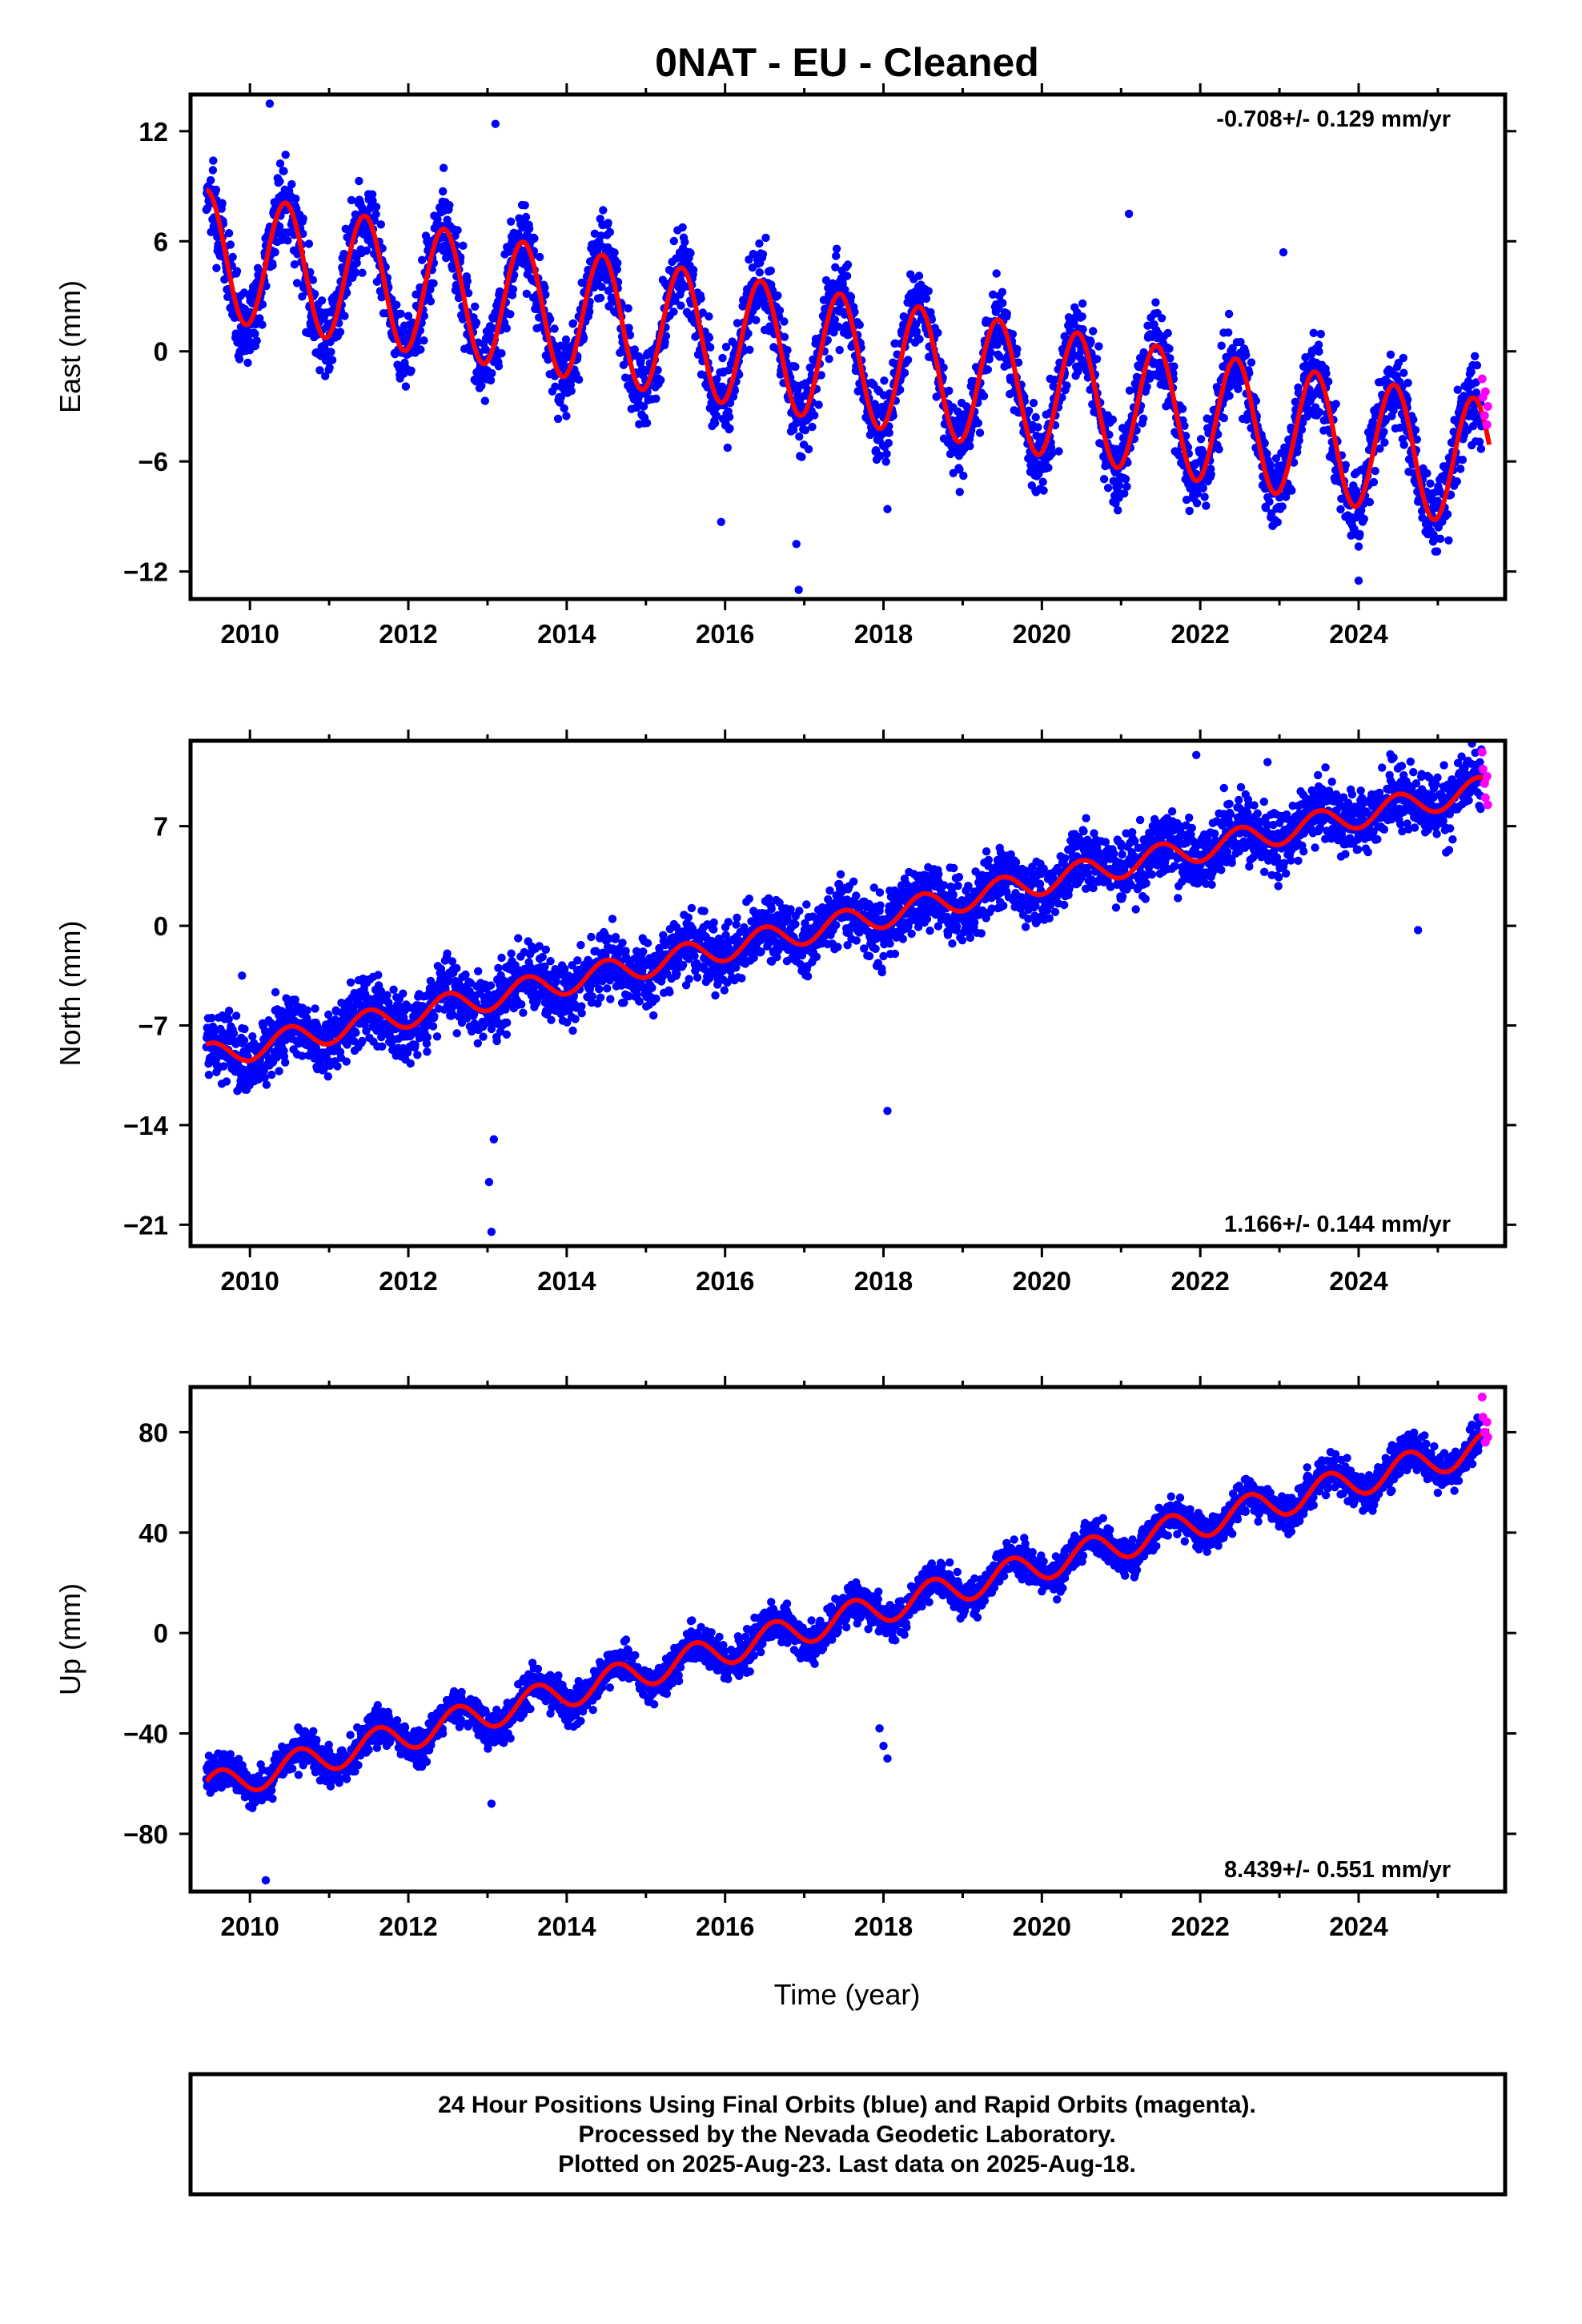  Describe the element at coordinates (847, 62) in the screenshot. I see `figure-title: 0NAT - EU - Cleaned` at that location.